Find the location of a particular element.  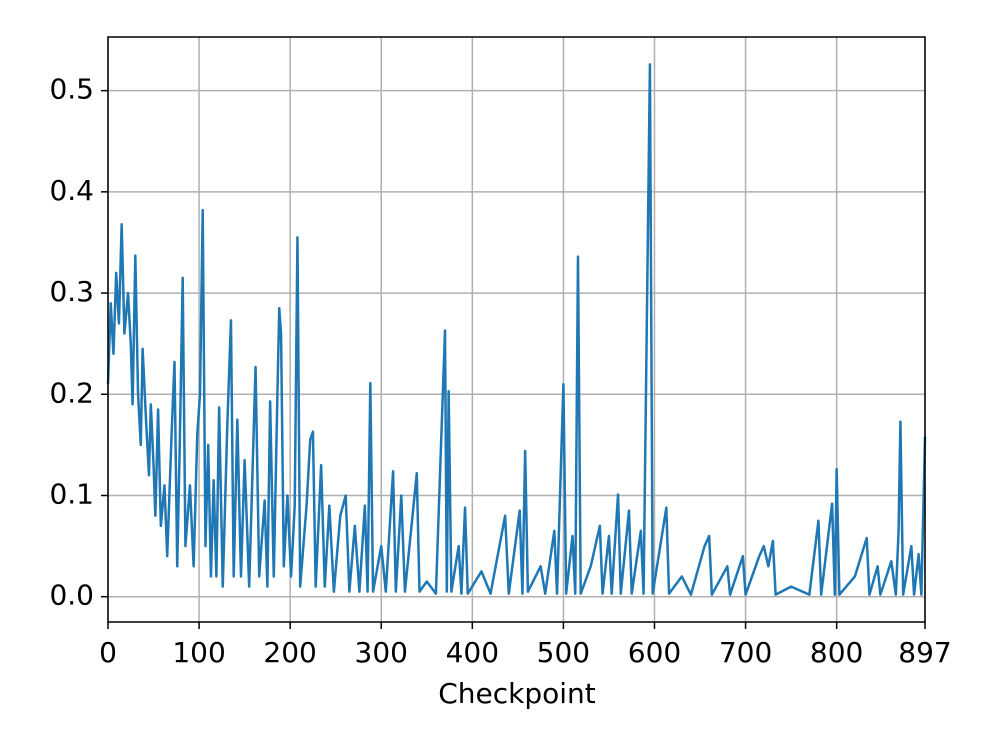

x-tick-label: 0 is located at coordinates (108, 652).